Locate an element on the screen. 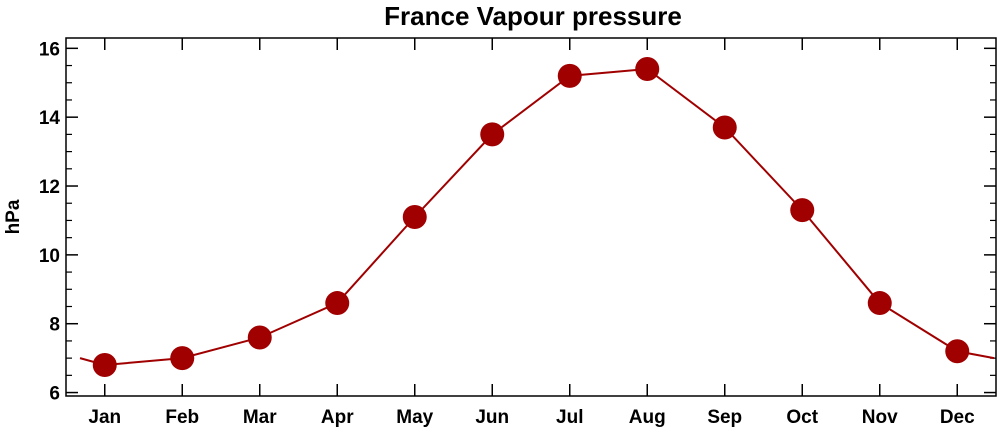 This screenshot has height=432, width=1000. data-point-jun is located at coordinates (492, 134).